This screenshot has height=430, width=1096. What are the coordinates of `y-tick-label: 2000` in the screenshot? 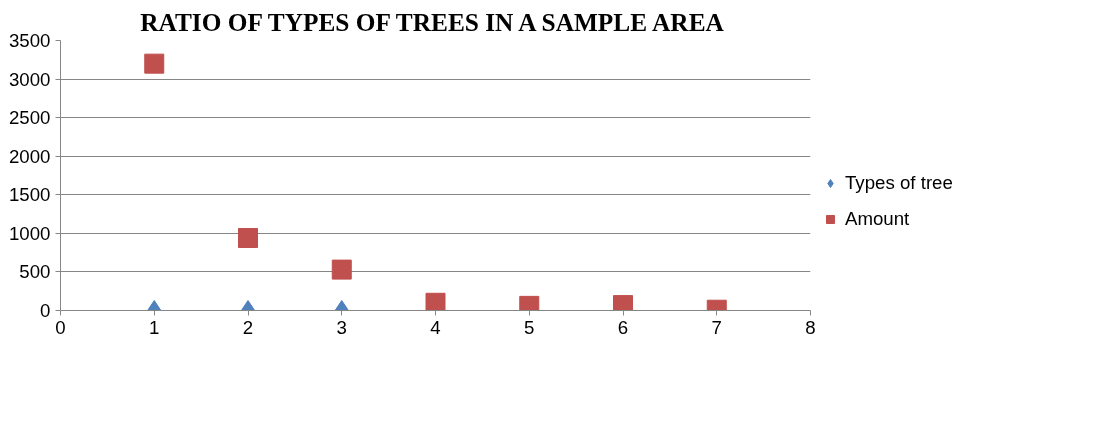 It's located at (30, 156).